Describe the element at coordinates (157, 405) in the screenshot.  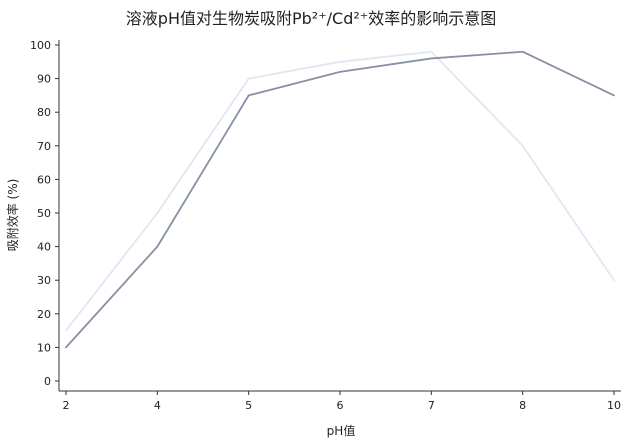
I see `x-tick-label: 4` at that location.